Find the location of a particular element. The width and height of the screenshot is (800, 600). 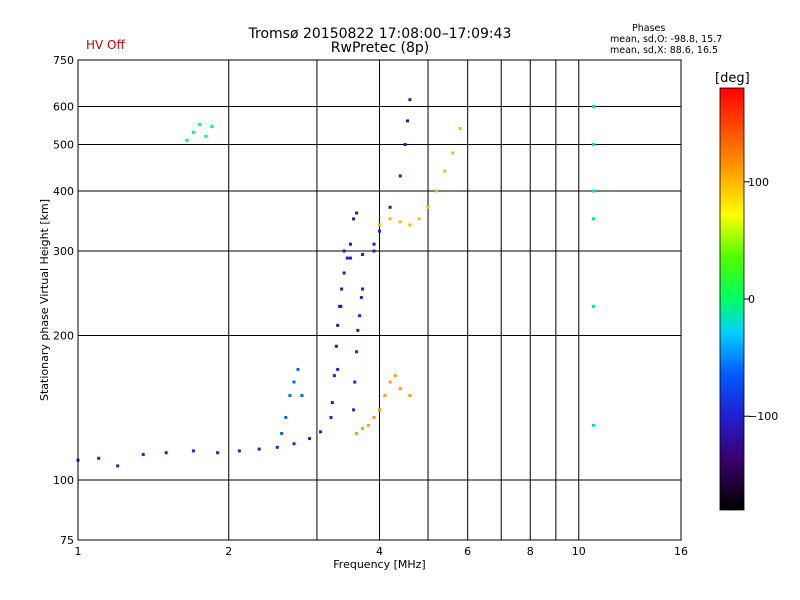

hv-status-label: HV Off is located at coordinates (105, 45).